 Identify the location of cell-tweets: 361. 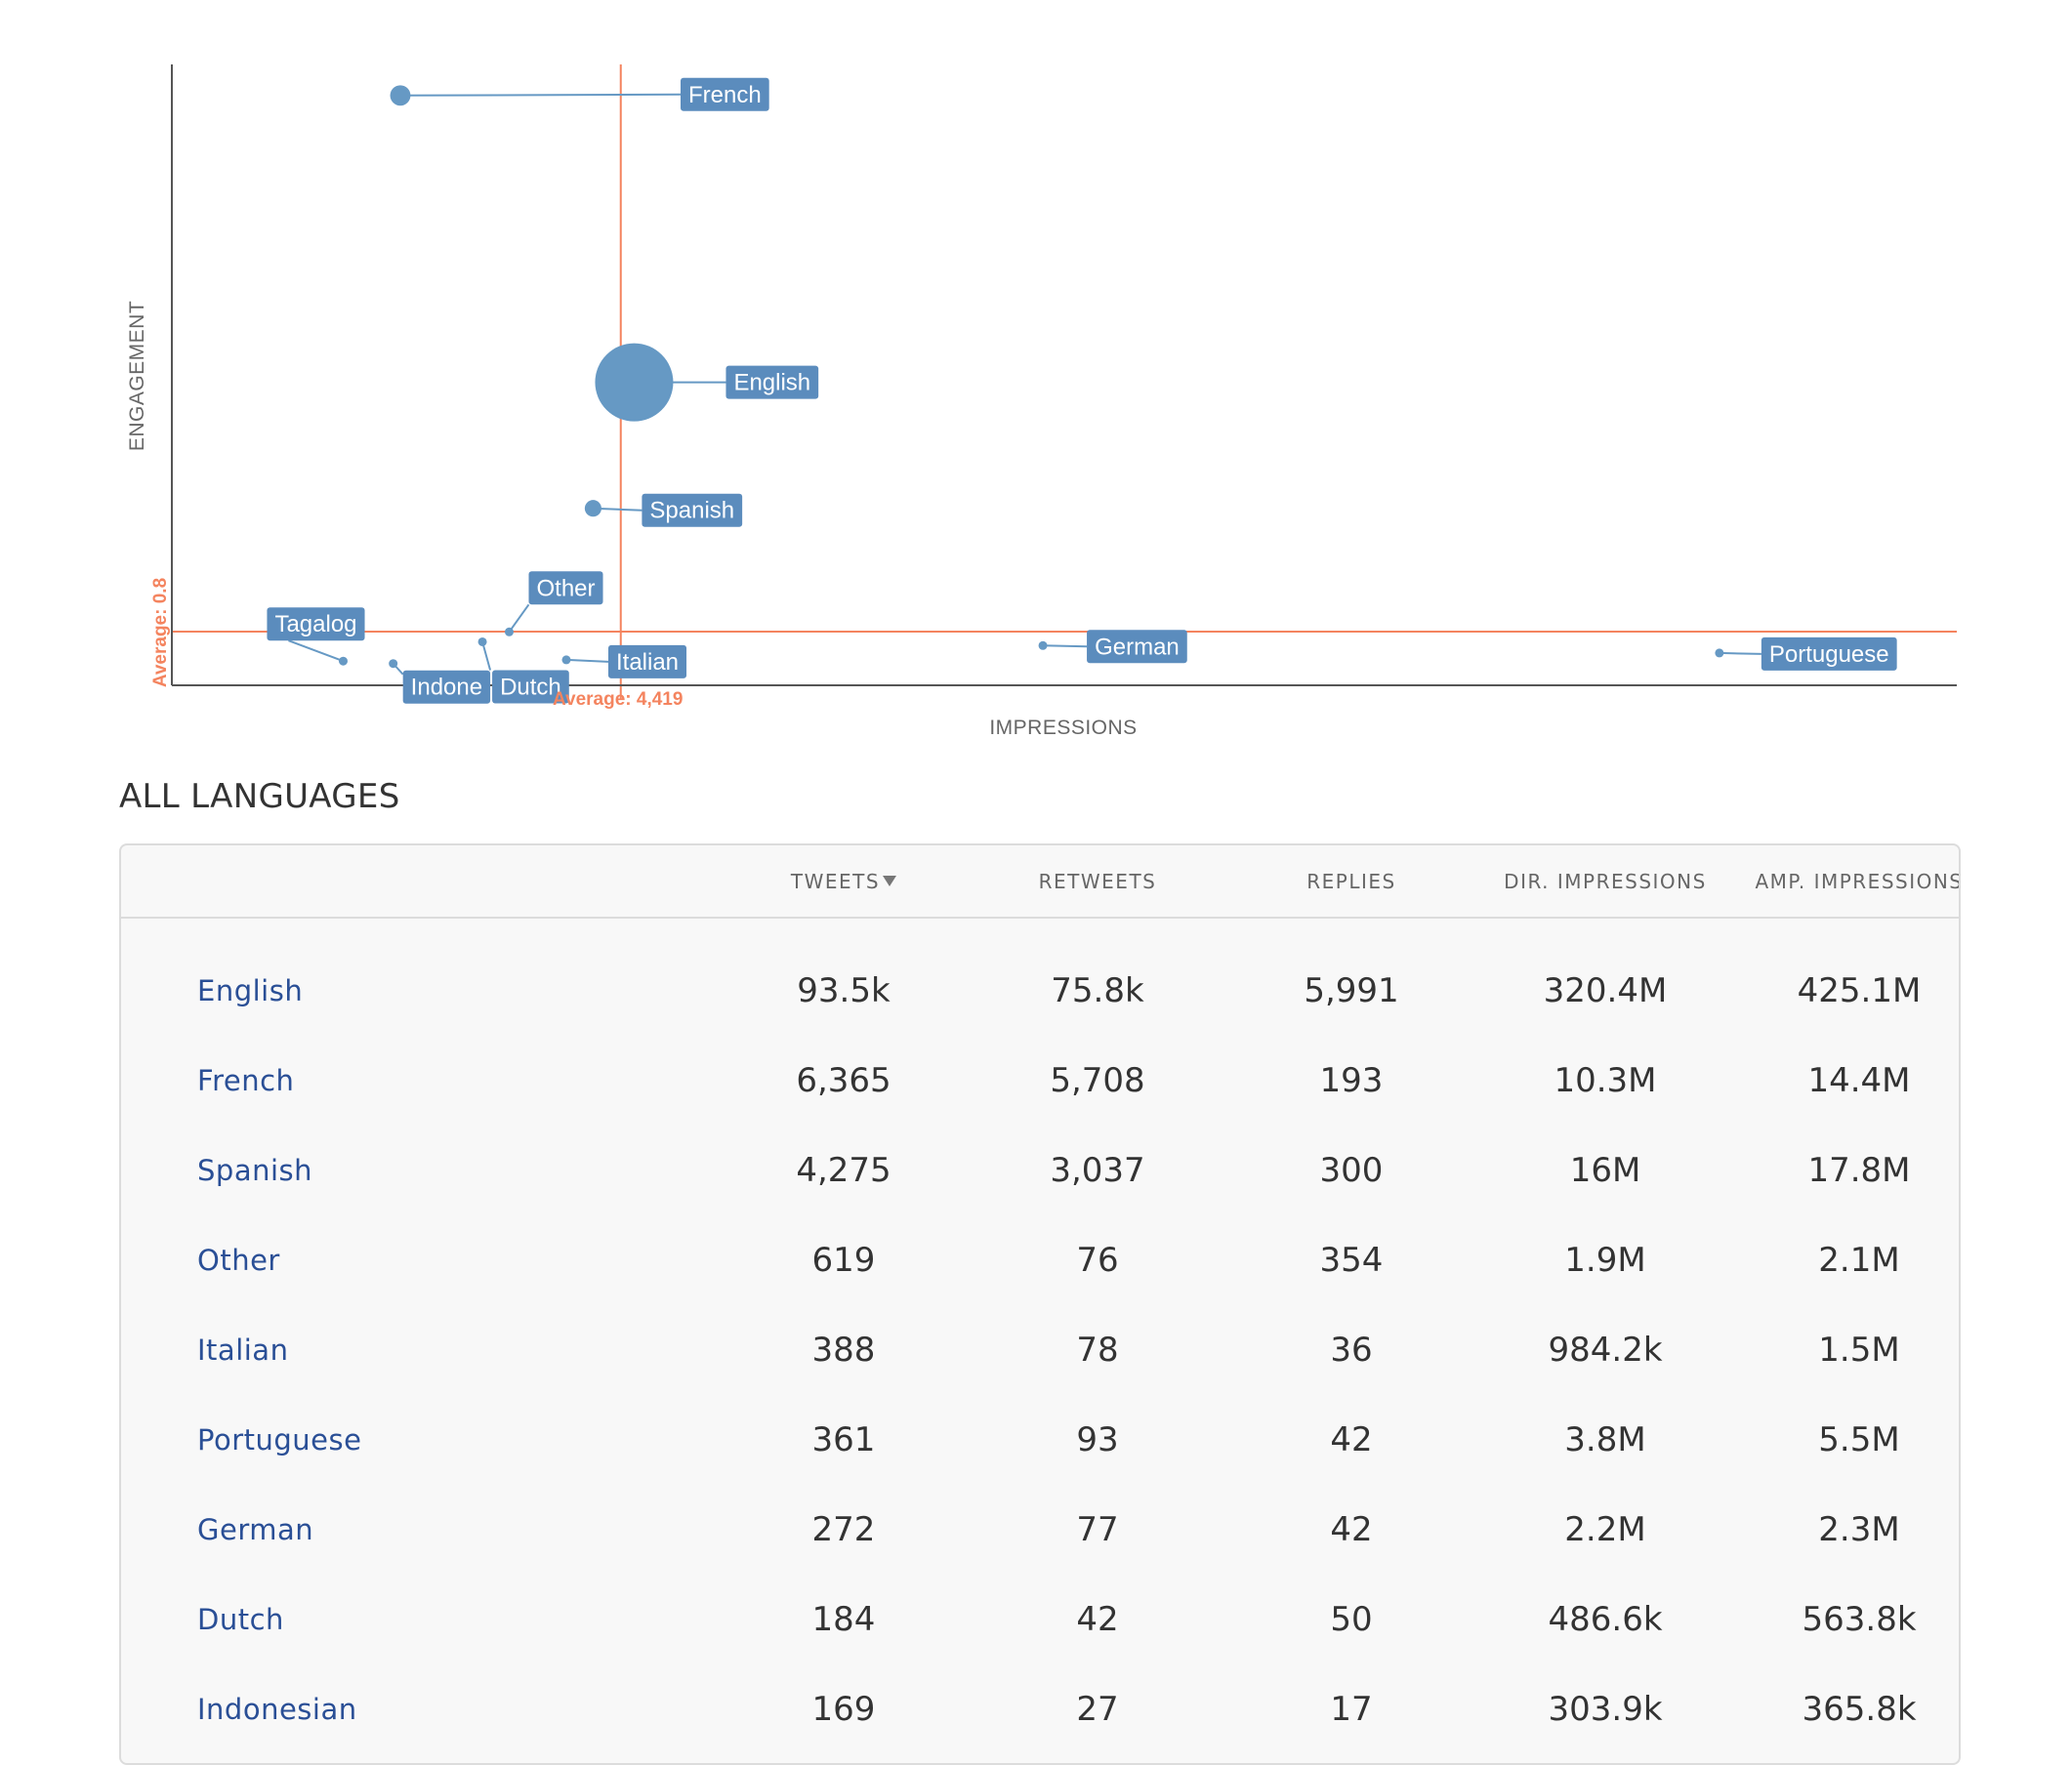
(843, 1439).